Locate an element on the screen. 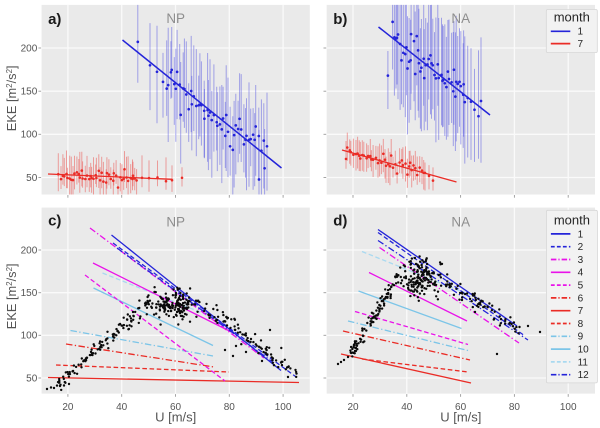 This screenshot has height=428, width=600. svg-text: 2 is located at coordinates (581, 247).